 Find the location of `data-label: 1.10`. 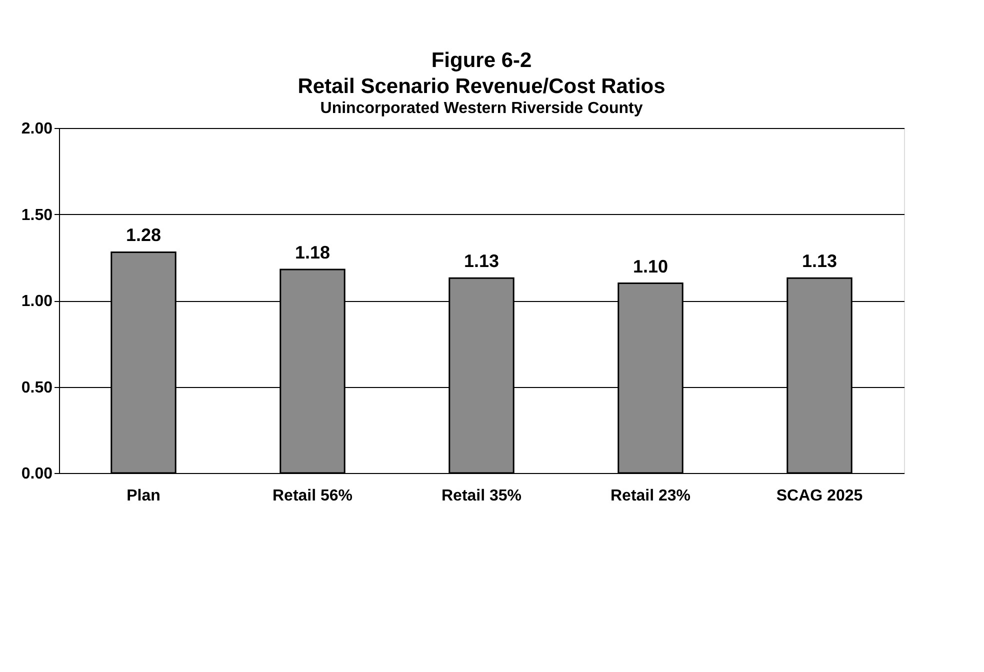

data-label: 1.10 is located at coordinates (650, 266).